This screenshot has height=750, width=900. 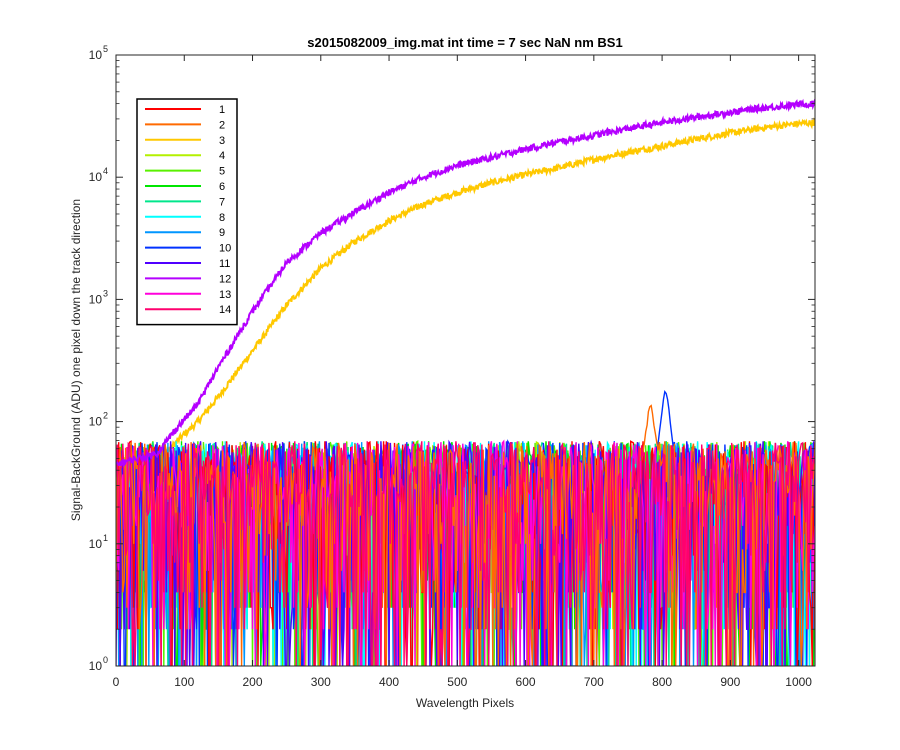 I want to click on legend-label-6: 6, so click(x=222, y=187).